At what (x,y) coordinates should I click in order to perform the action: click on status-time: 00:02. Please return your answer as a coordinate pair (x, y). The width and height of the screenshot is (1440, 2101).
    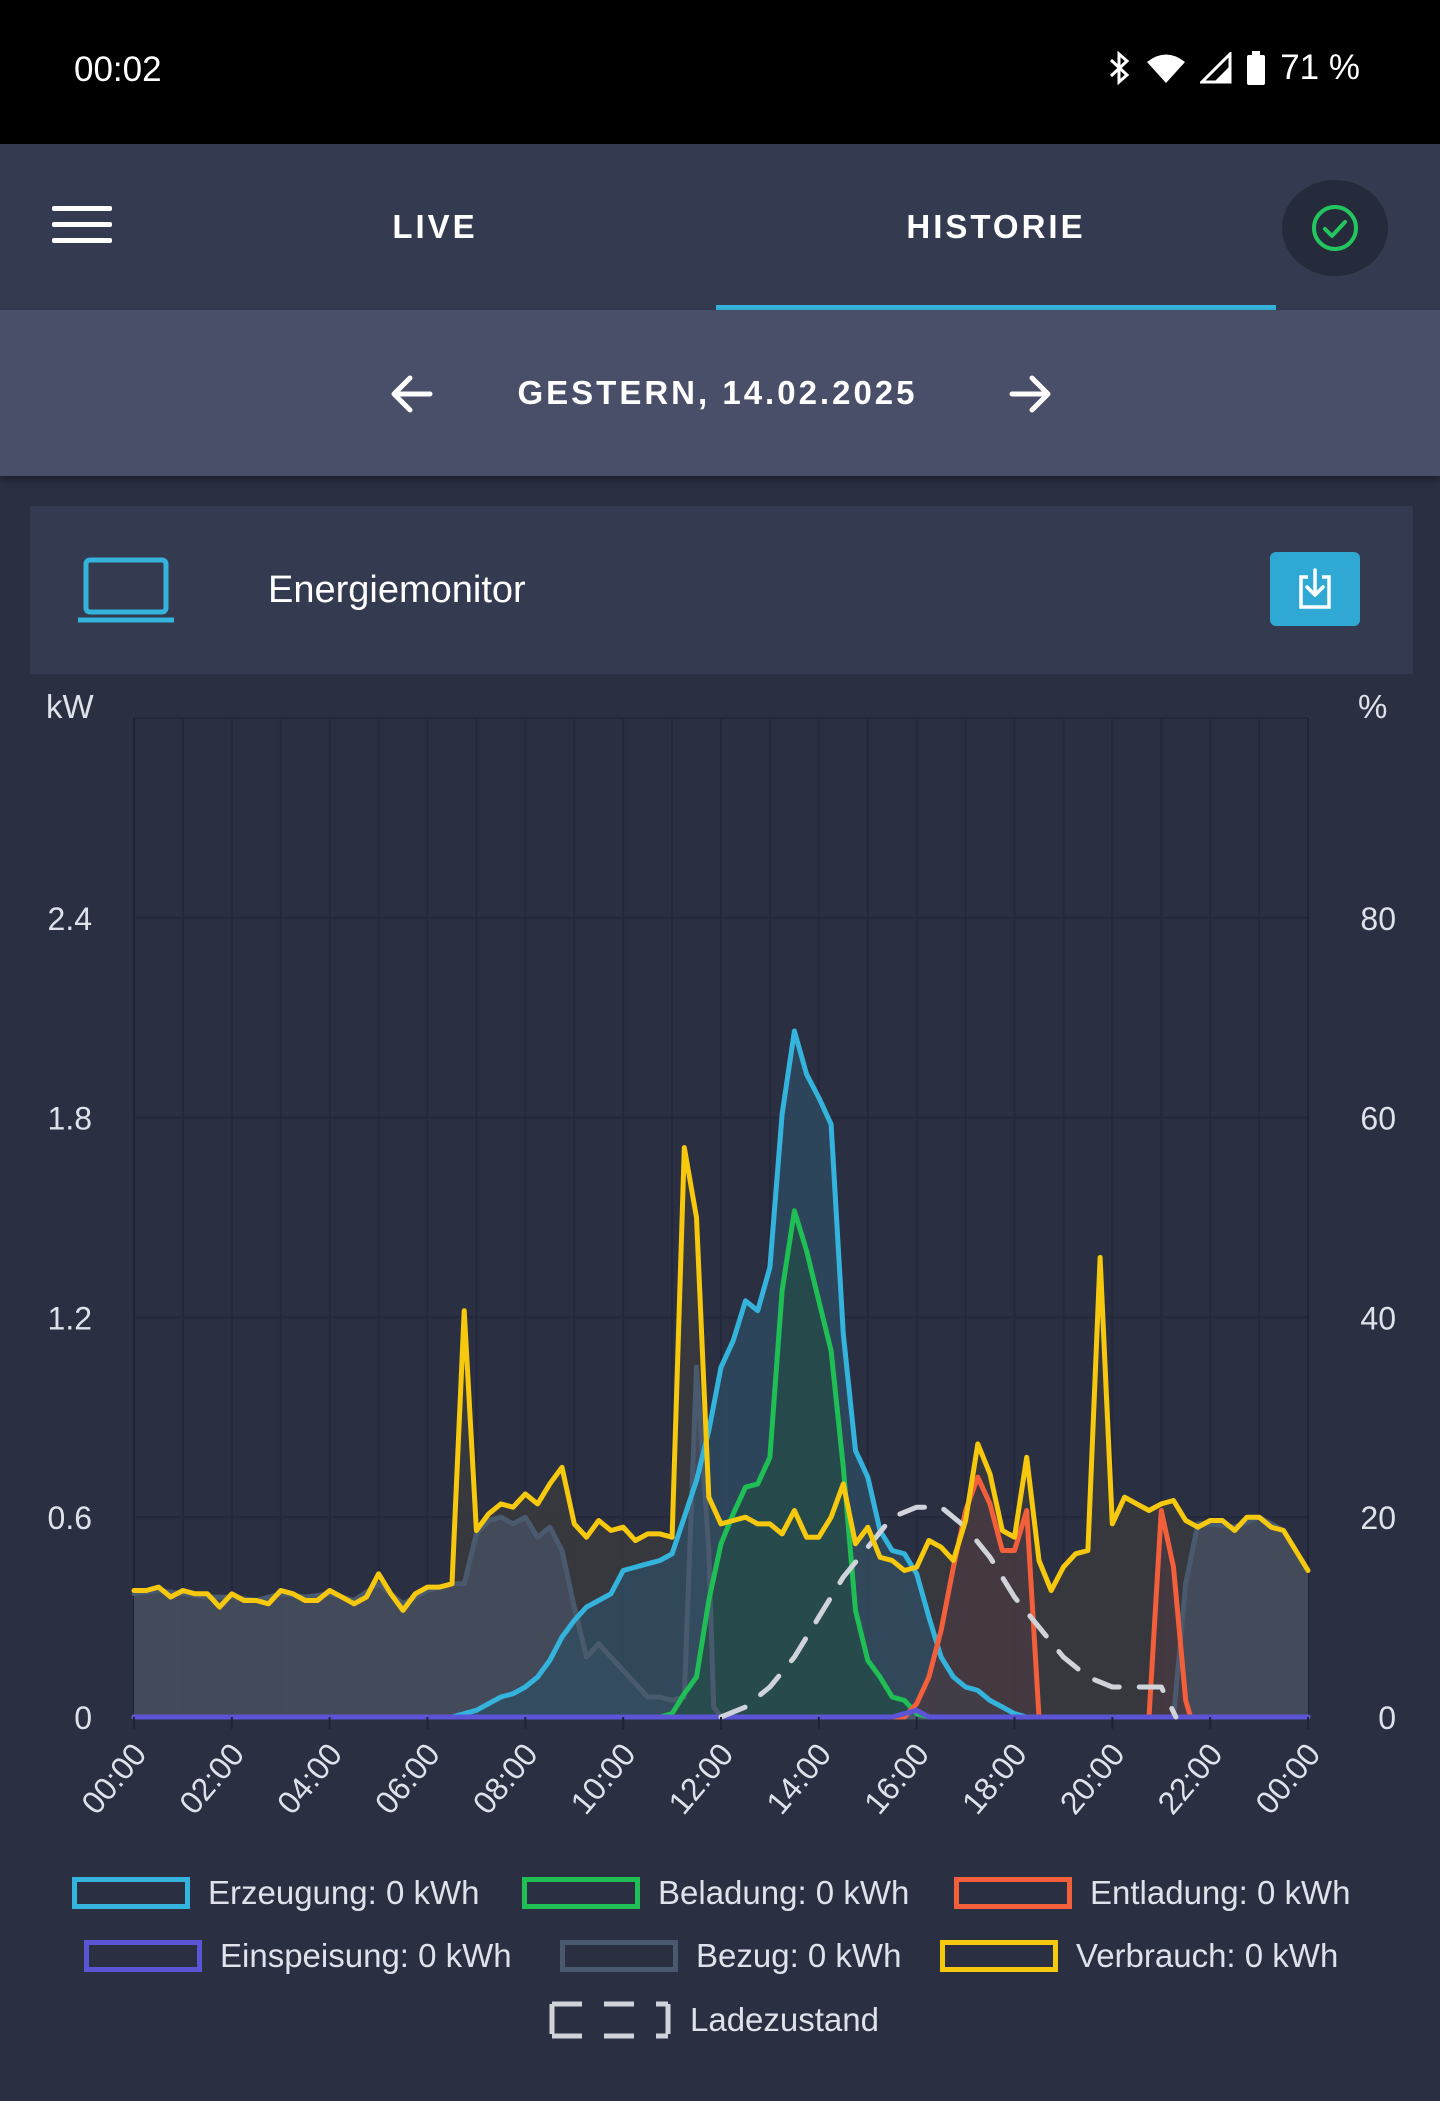
    Looking at the image, I should click on (118, 69).